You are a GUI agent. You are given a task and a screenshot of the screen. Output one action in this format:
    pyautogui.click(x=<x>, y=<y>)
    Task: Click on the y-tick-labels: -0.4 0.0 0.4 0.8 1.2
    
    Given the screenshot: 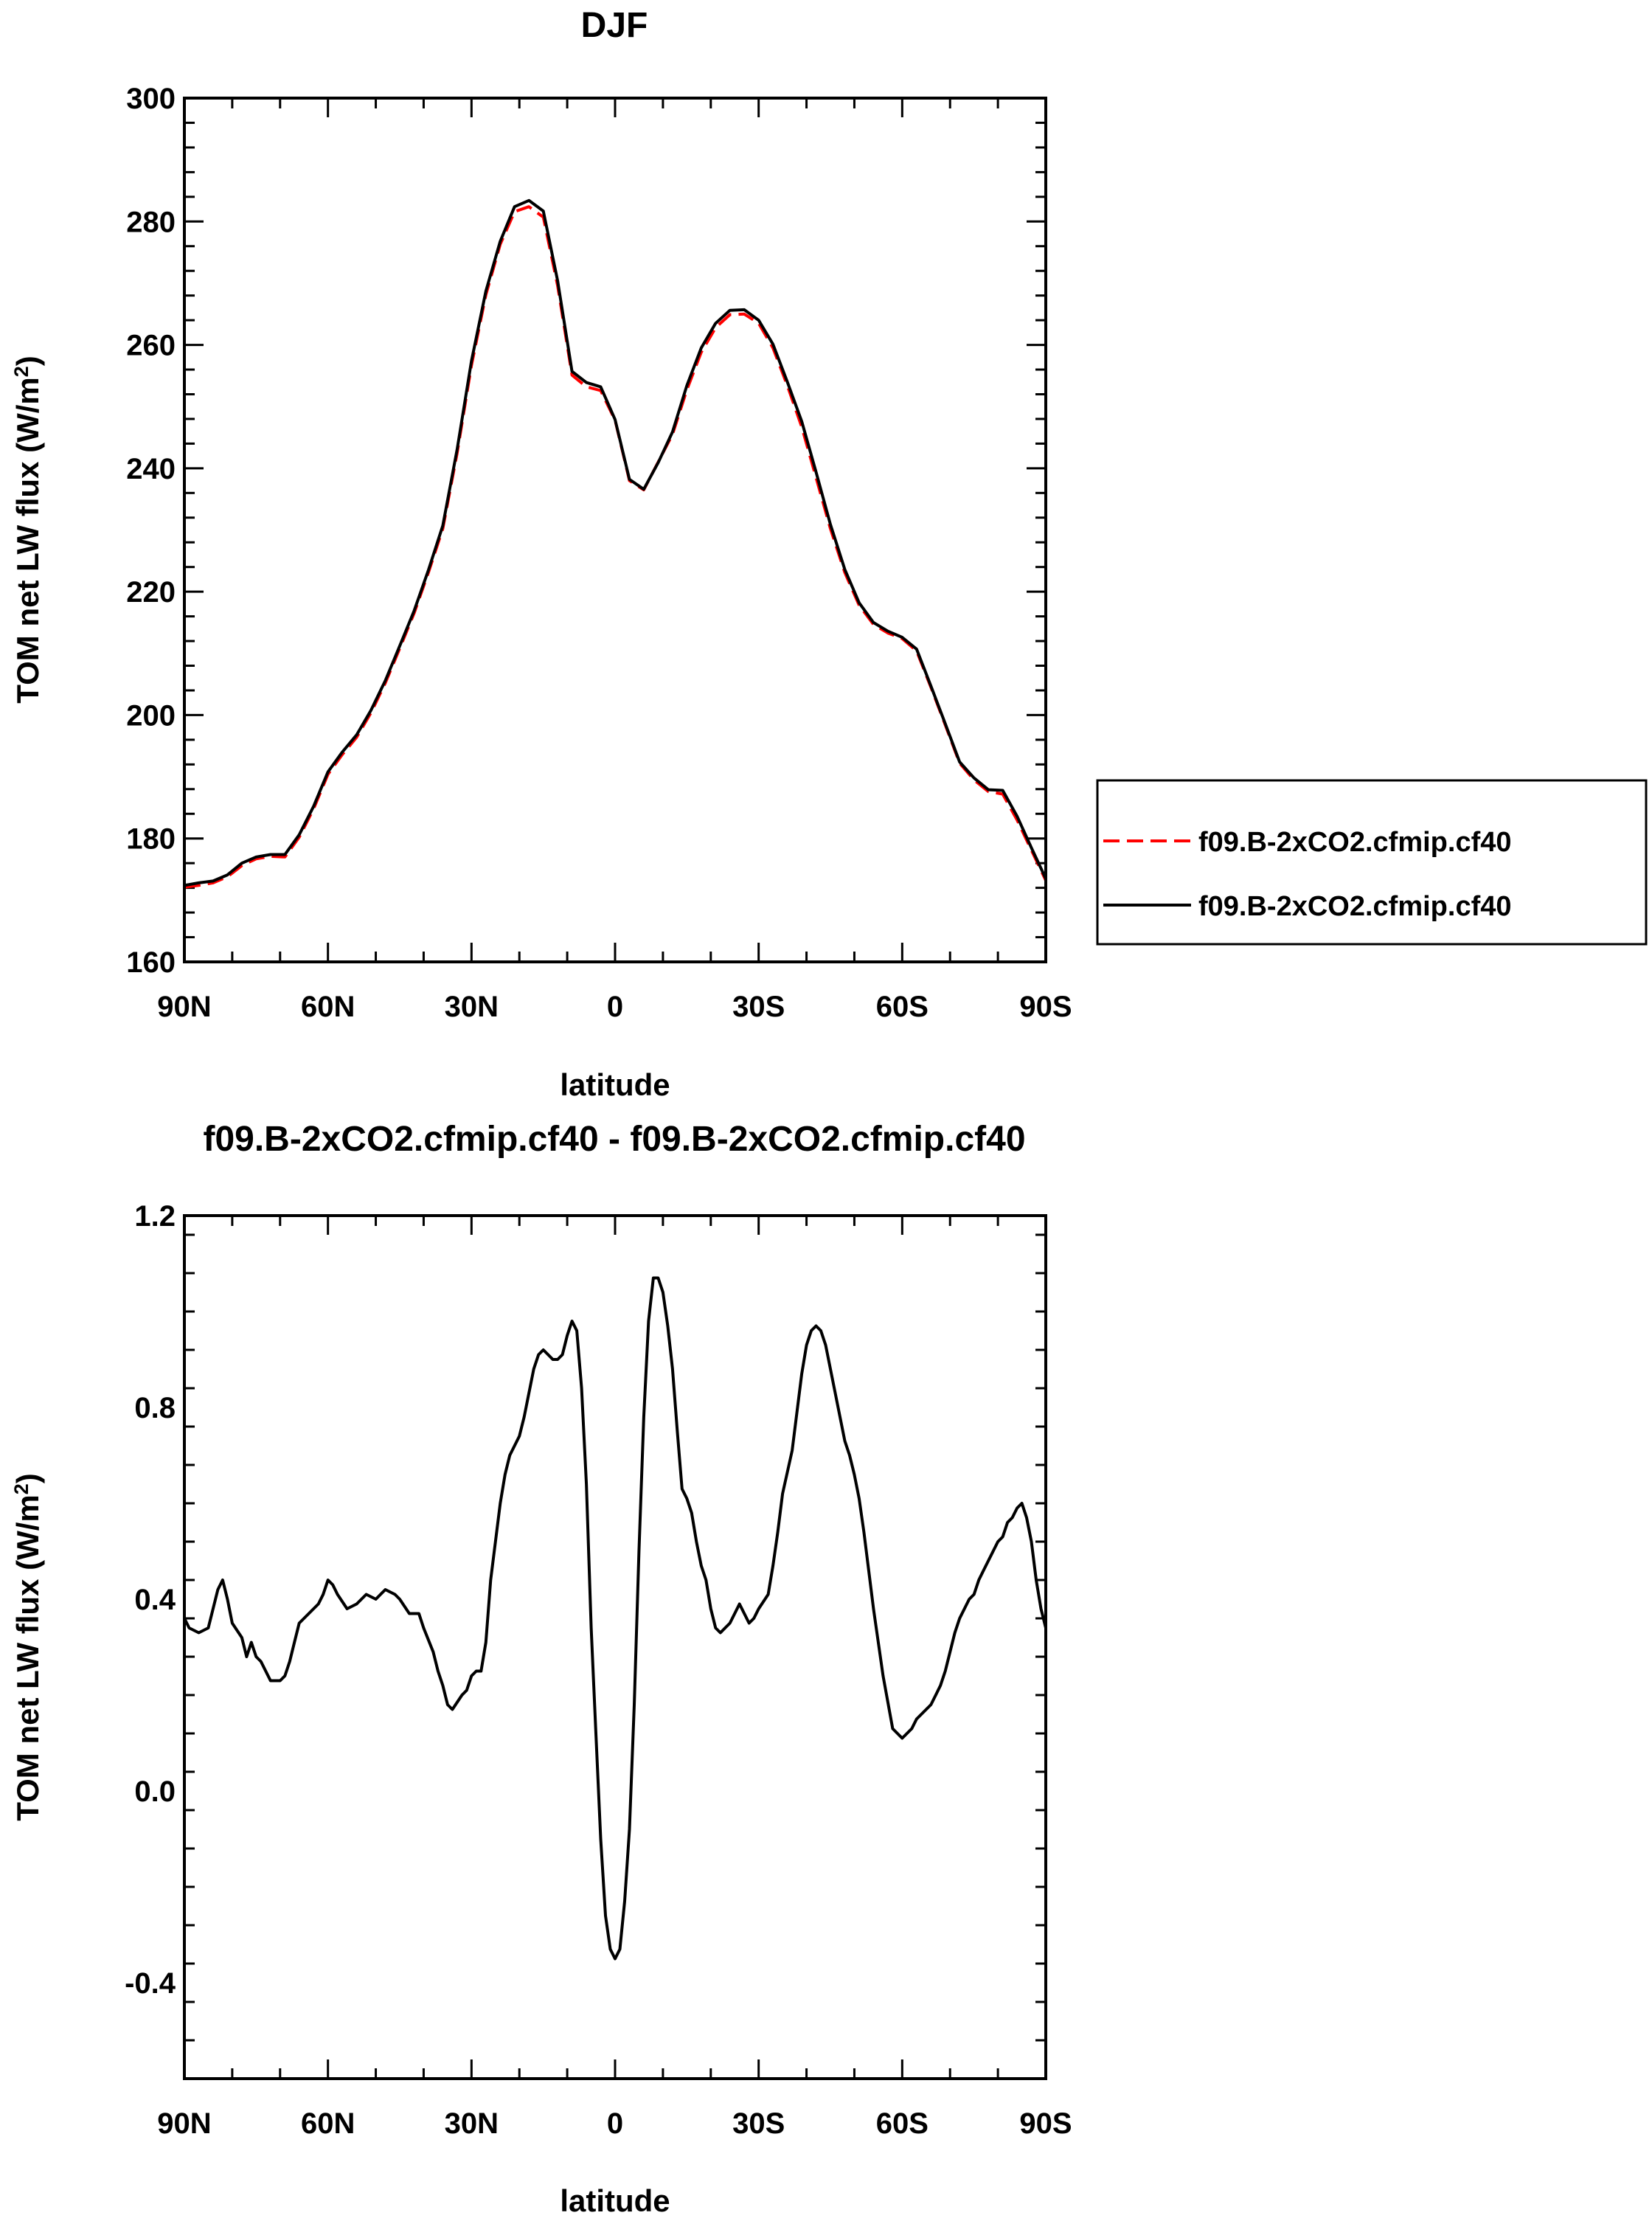 What is the action you would take?
    pyautogui.click(x=150, y=1600)
    